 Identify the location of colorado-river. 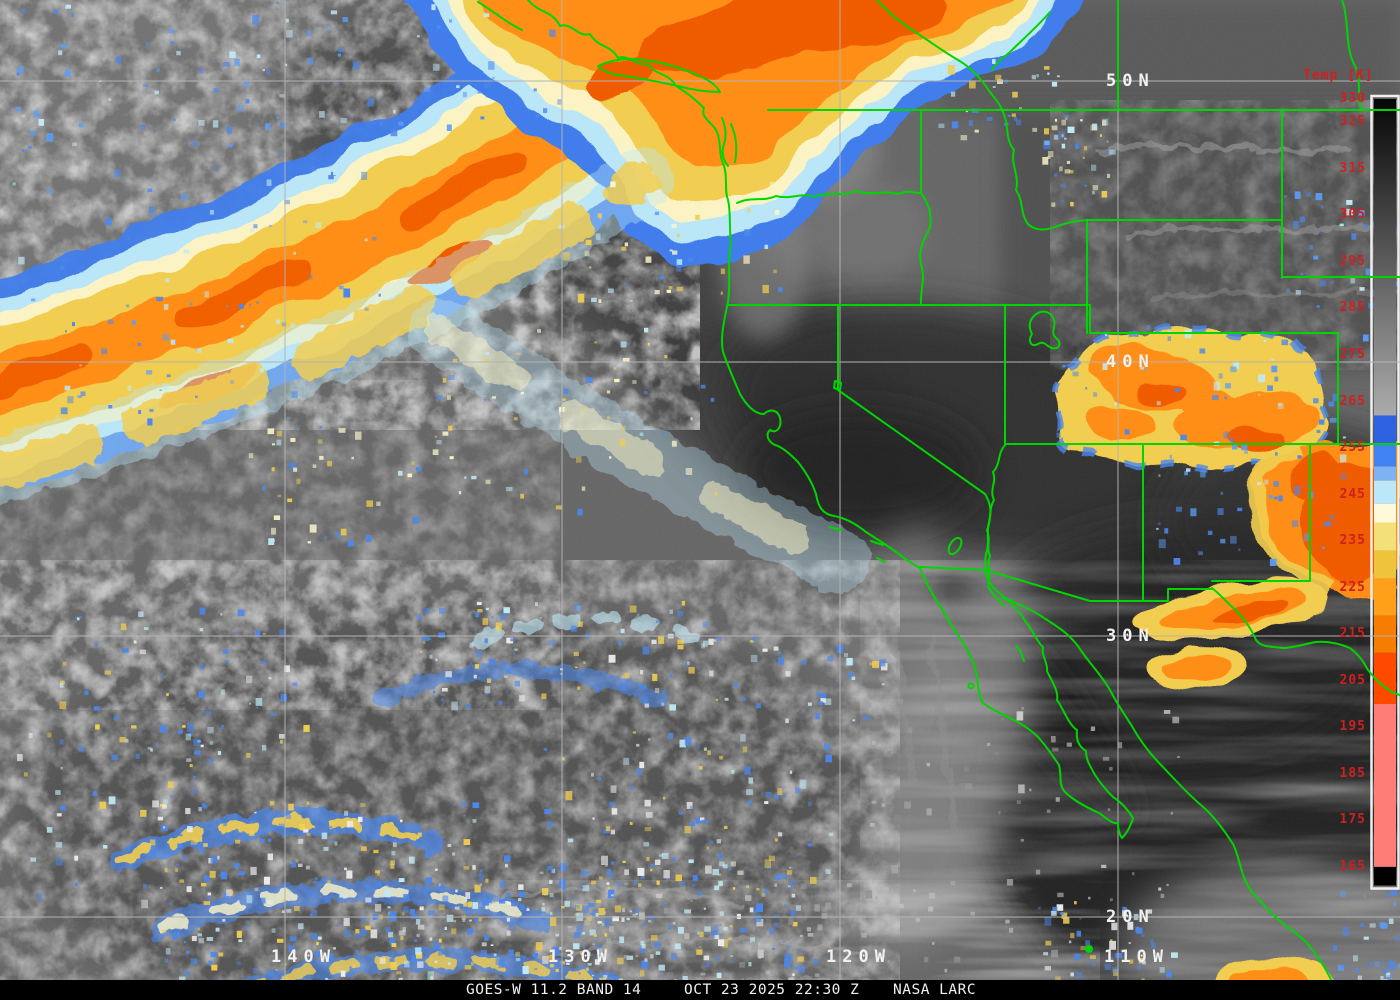
(996, 525).